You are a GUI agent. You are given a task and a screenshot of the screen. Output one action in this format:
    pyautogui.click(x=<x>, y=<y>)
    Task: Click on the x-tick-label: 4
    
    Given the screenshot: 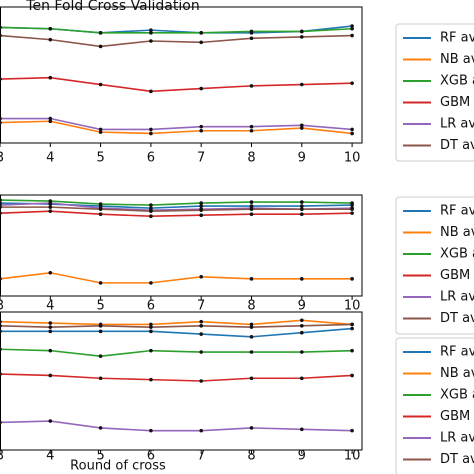 What is the action you would take?
    pyautogui.click(x=50, y=158)
    